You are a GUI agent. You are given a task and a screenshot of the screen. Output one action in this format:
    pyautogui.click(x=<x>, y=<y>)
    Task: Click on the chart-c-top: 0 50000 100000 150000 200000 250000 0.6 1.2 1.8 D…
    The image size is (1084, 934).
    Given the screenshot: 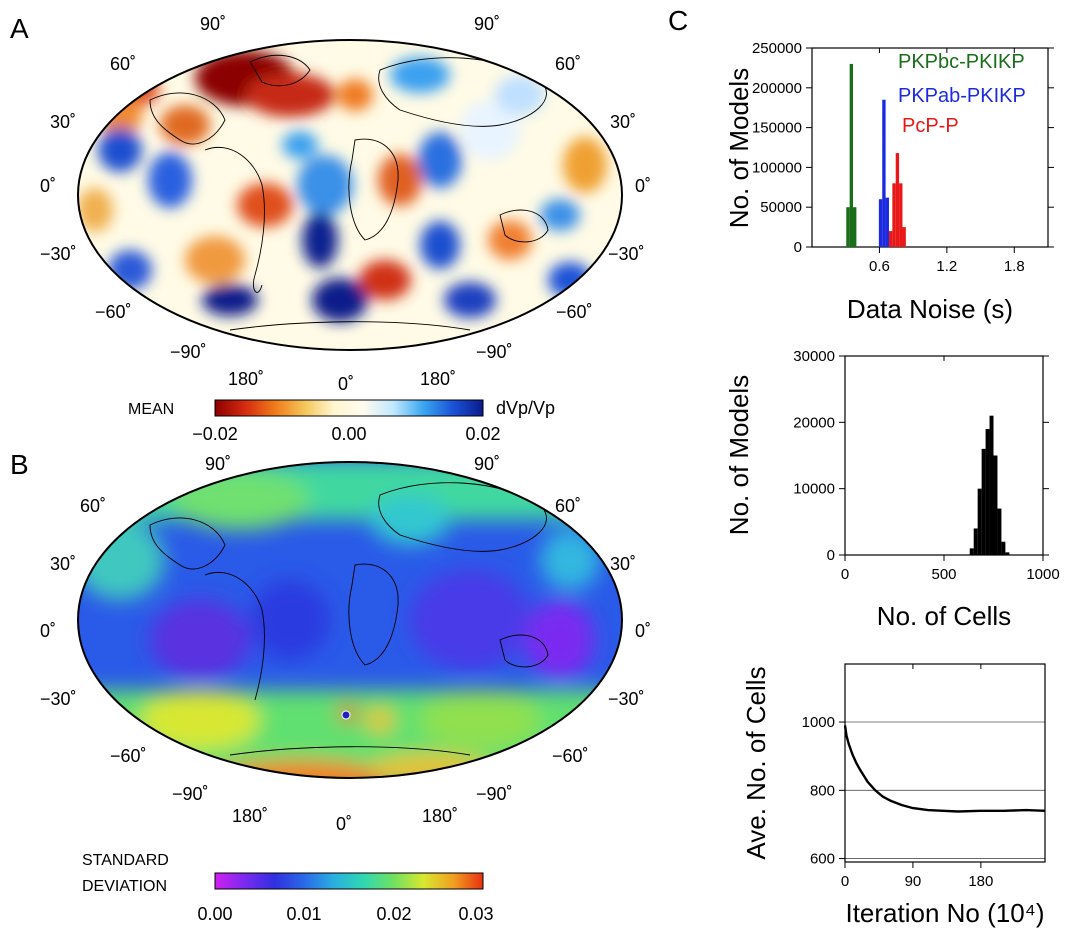 What is the action you would take?
    pyautogui.click(x=889, y=182)
    